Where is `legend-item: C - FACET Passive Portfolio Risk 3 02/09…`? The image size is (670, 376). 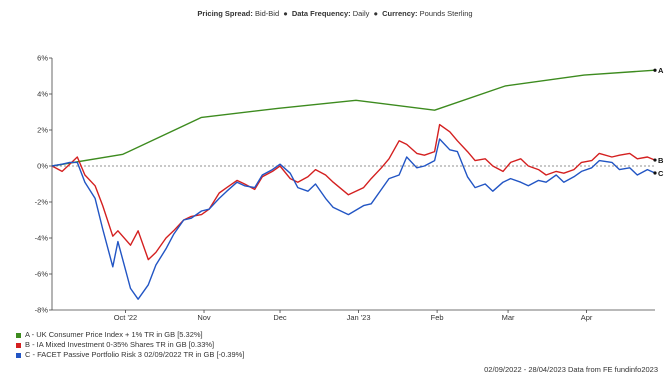 legend-item: C - FACET Passive Portfolio Risk 3 02/09… is located at coordinates (130, 355).